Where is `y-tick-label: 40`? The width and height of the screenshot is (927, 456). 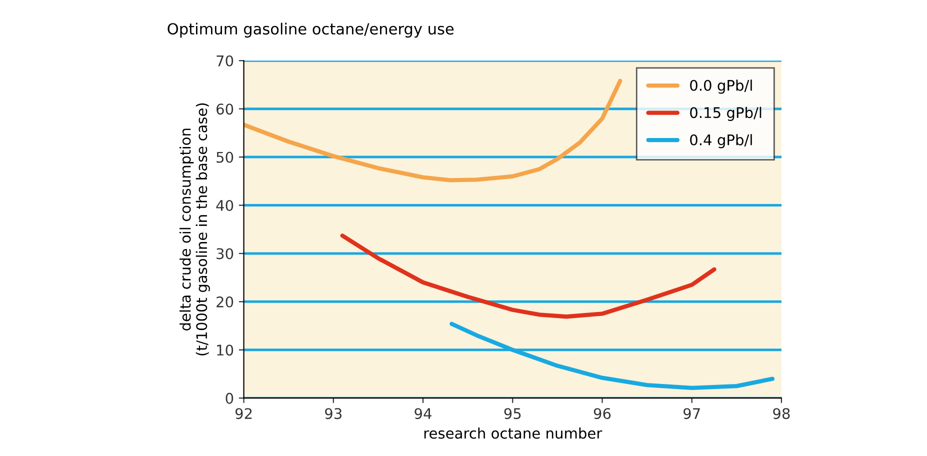 y-tick-label: 40 is located at coordinates (225, 206).